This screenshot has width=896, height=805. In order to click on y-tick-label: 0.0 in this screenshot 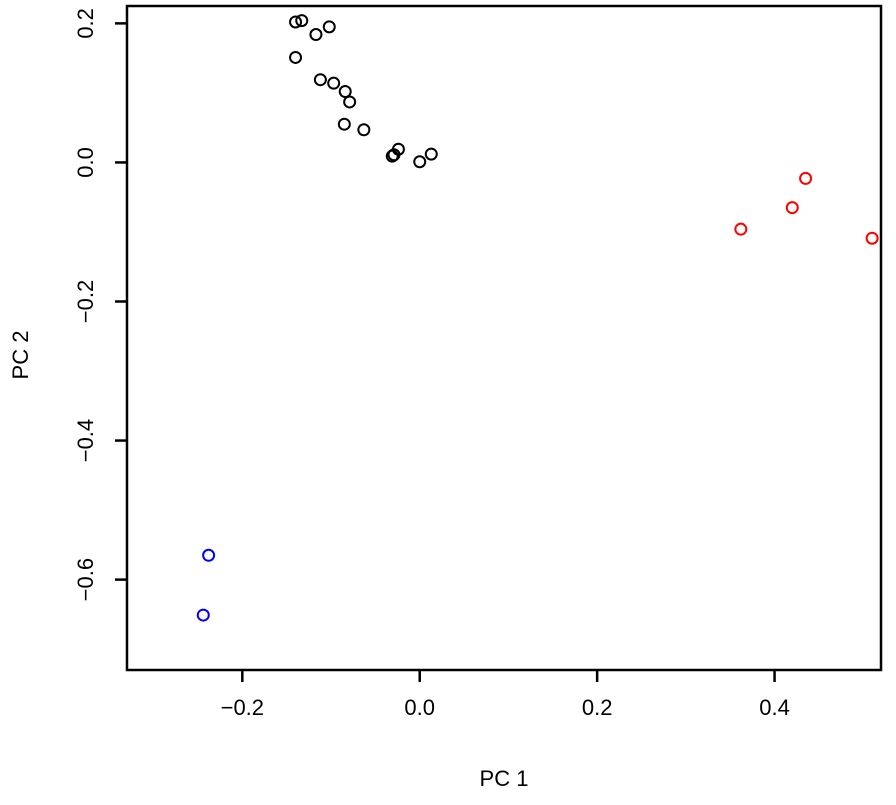, I will do `click(85, 162)`.